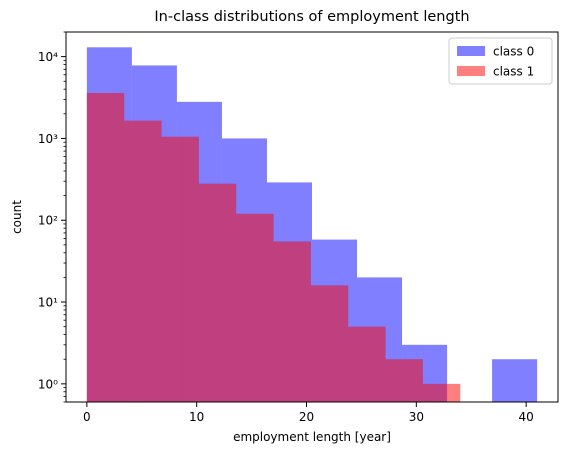  Describe the element at coordinates (48, 139) in the screenshot. I see `y-tick-label: 10³` at that location.